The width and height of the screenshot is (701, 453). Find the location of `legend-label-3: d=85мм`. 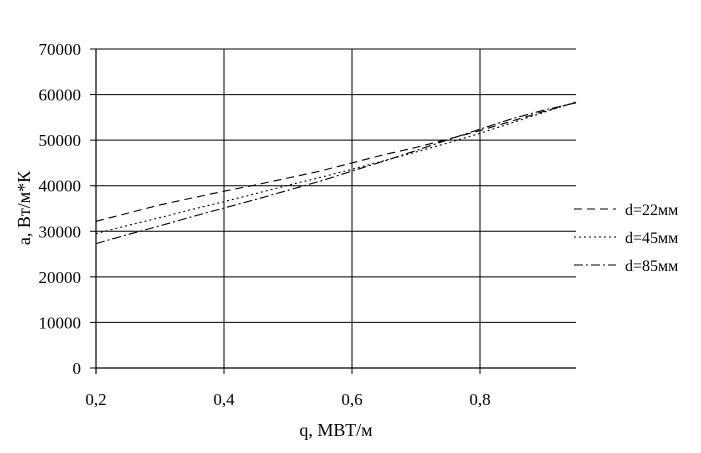

legend-label-3: d=85мм is located at coordinates (651, 266).